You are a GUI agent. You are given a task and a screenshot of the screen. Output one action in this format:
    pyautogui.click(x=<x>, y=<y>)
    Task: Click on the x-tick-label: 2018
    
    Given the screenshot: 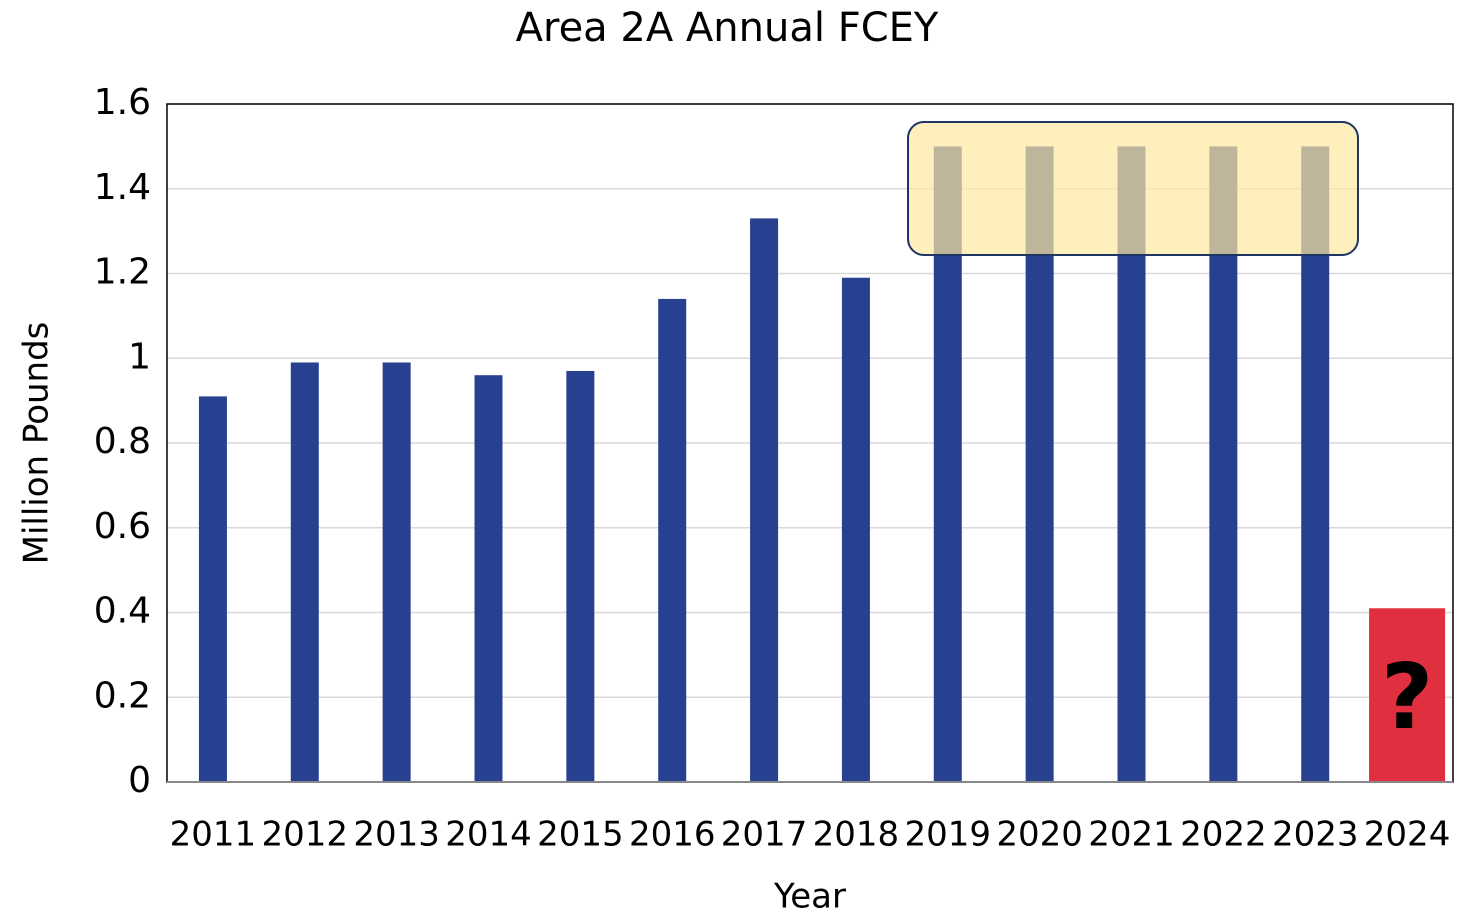 What is the action you would take?
    pyautogui.click(x=856, y=835)
    